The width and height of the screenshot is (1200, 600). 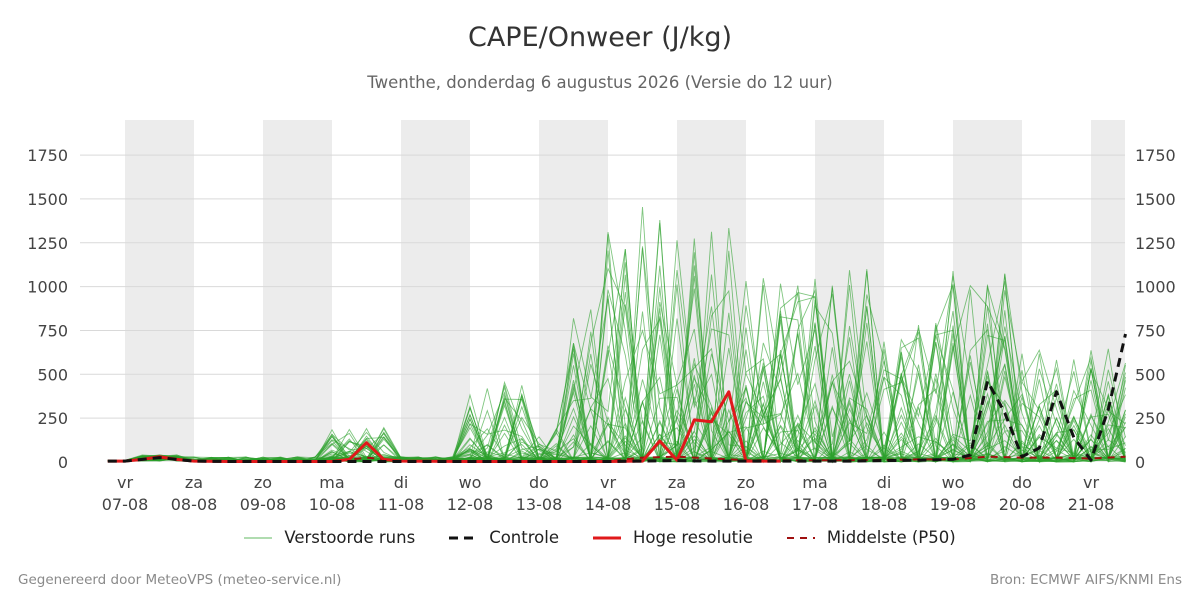 What do you see at coordinates (63, 462) in the screenshot?
I see `y-tick-label-left: 0` at bounding box center [63, 462].